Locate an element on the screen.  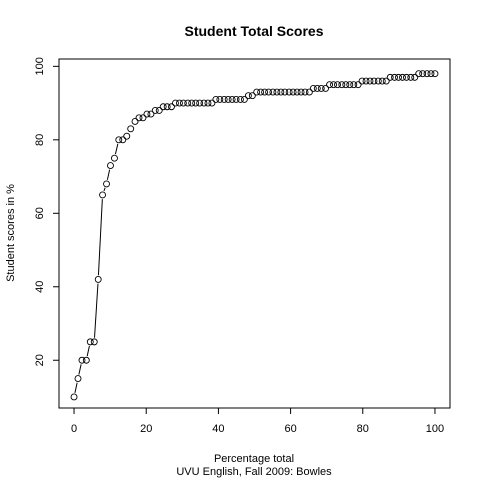
y-tick-label: 100 is located at coordinates (40, 66).